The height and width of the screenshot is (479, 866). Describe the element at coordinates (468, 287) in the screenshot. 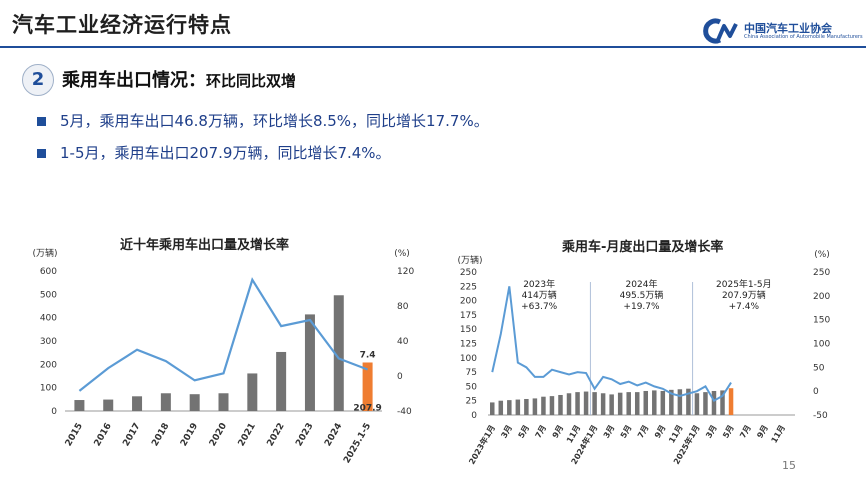

I see `chart2-y-tick: 225` at that location.